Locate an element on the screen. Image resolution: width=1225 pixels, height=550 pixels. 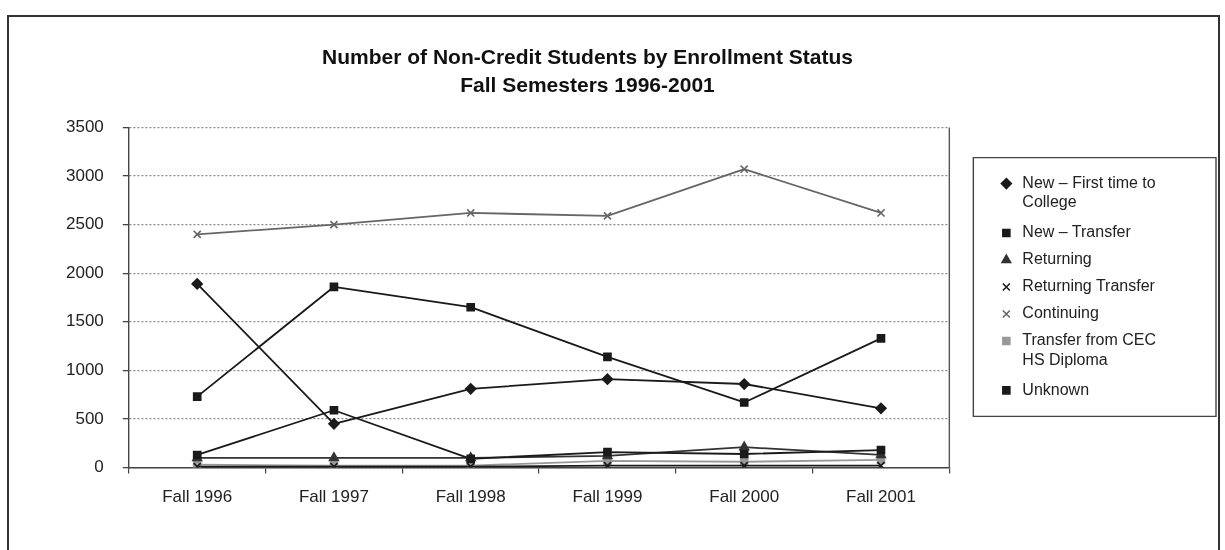
legend-label: Transfer from CEC HS Diploma is located at coordinates (1089, 349).